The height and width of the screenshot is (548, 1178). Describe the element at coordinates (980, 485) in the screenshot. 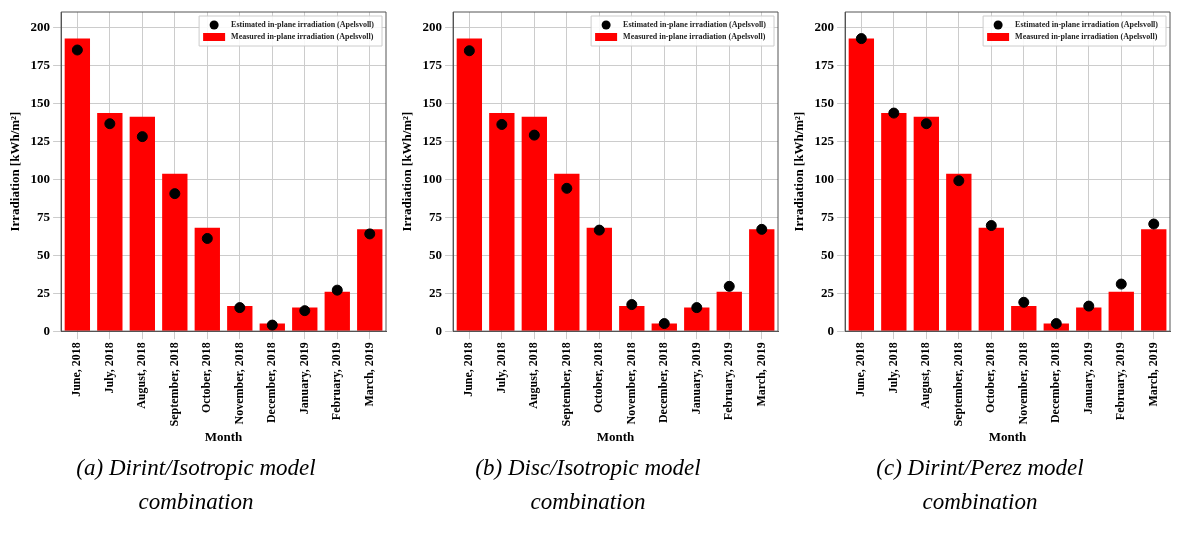

I see `text: (c) Dirint/Perez model combination` at that location.